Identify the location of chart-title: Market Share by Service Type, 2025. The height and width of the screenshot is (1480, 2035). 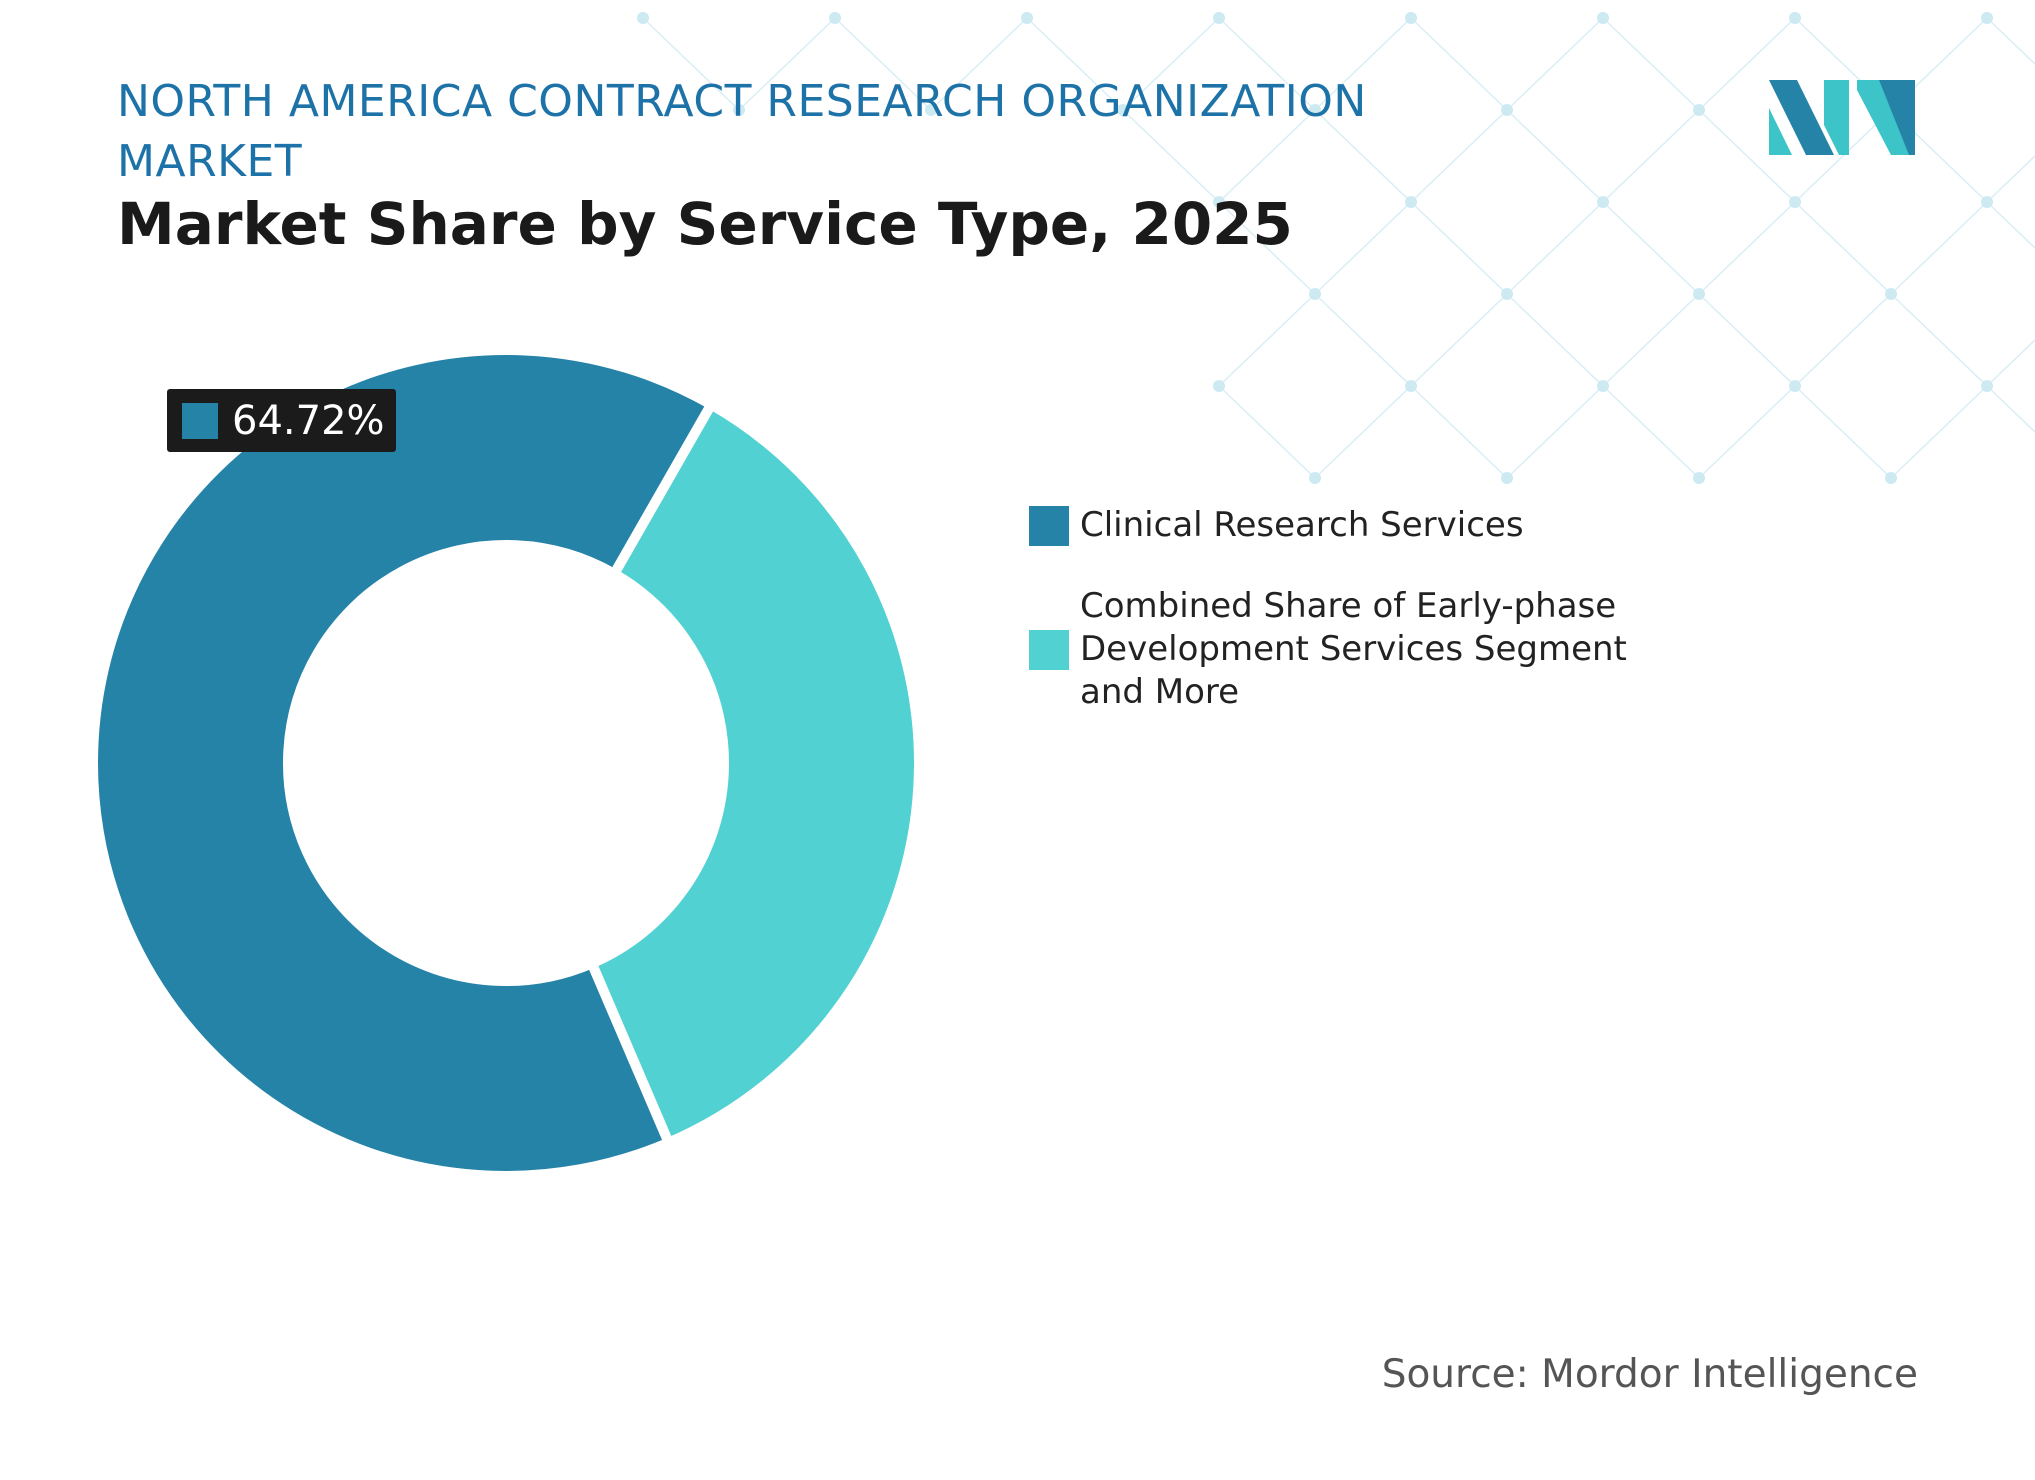
(705, 224).